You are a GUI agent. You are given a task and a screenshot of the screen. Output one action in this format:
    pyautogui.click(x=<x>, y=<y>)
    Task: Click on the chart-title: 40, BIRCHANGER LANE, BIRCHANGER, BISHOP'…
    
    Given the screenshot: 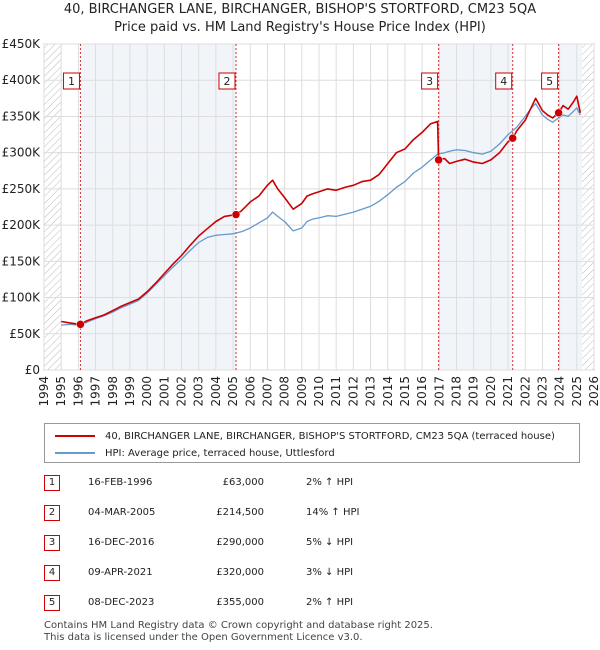 What is the action you would take?
    pyautogui.click(x=300, y=9)
    